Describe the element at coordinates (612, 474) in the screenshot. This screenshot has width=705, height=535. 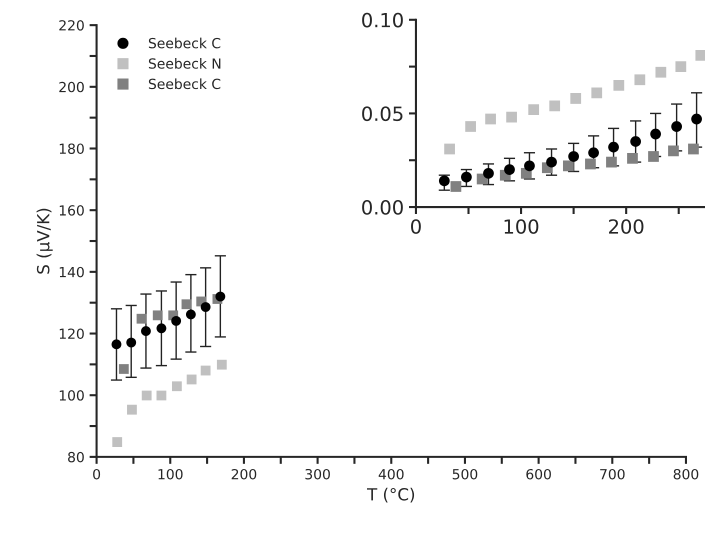
I see `x-tick-label: 700` at that location.